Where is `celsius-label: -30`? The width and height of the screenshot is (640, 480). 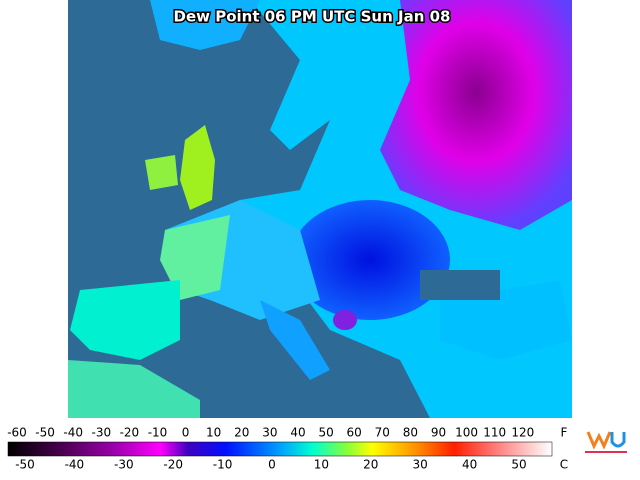
celsius-label: -30 is located at coordinates (124, 465).